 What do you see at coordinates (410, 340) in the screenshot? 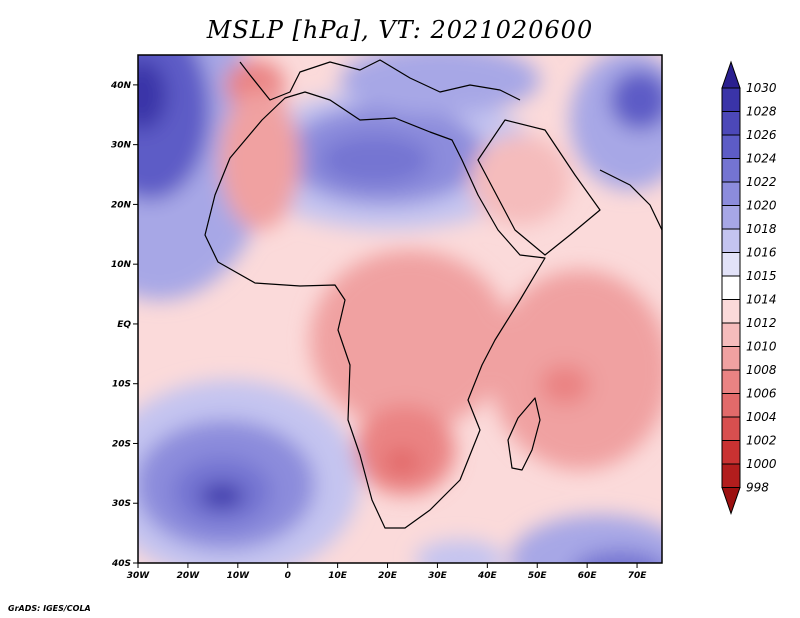
I see `central-africa-low` at bounding box center [410, 340].